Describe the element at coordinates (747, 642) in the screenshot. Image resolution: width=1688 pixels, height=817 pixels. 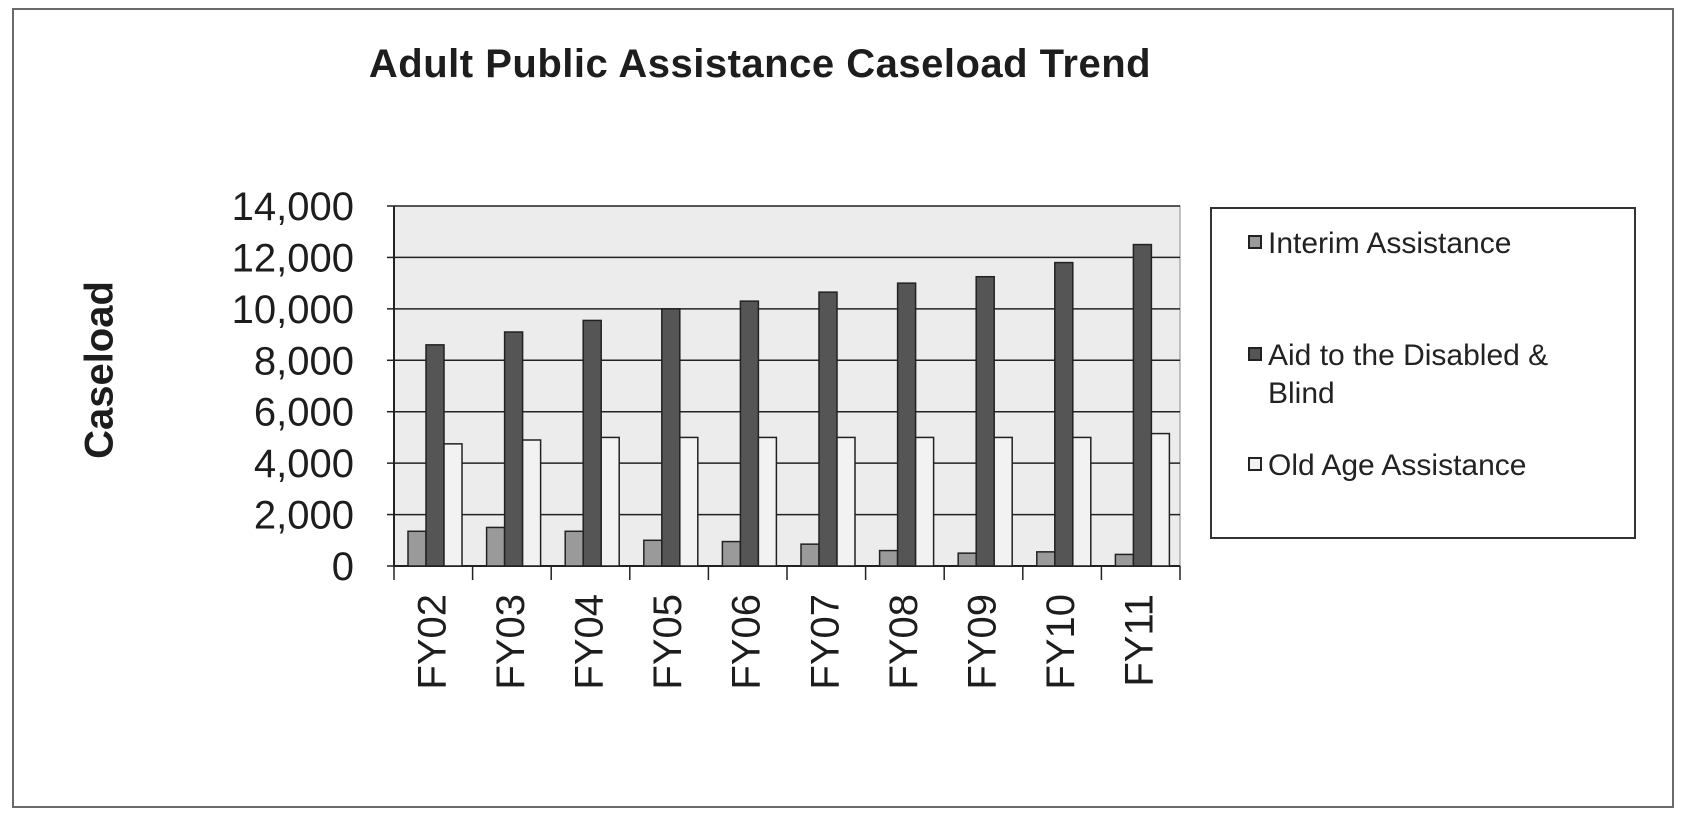
I see `x-tick-label: FY06` at that location.